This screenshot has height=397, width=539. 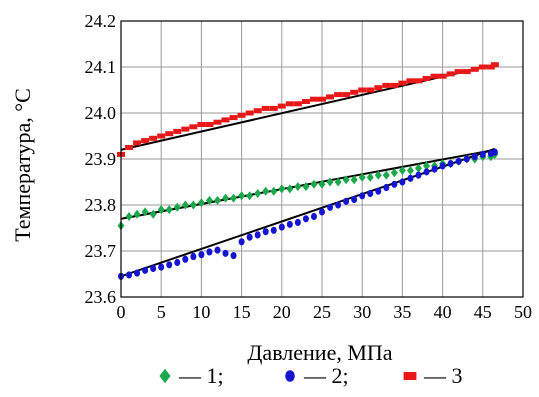 I want to click on x-tick-label: 50, so click(x=523, y=312).